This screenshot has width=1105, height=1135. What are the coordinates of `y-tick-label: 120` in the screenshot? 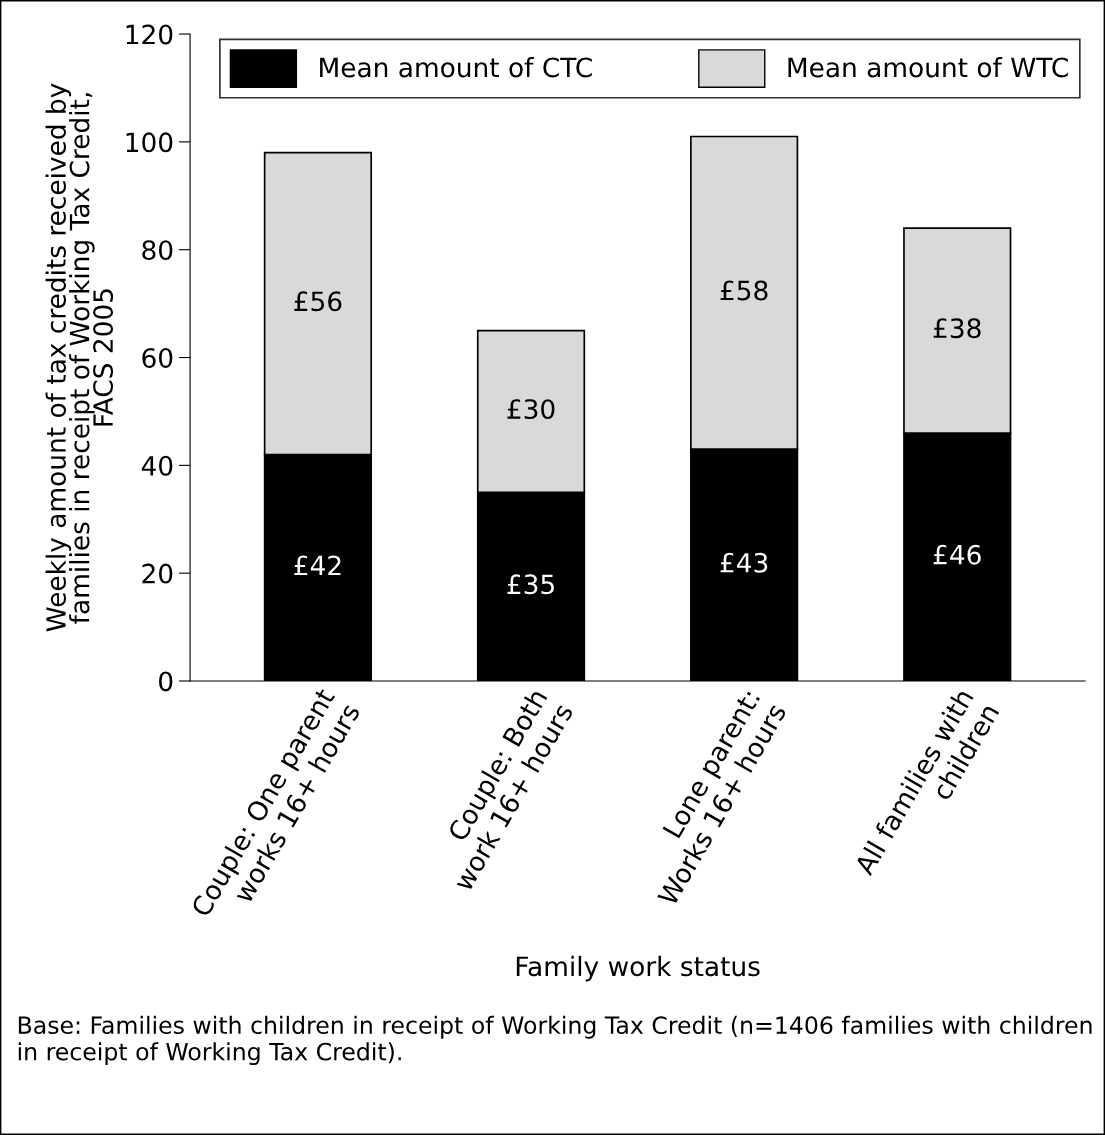 It's located at (149, 34).